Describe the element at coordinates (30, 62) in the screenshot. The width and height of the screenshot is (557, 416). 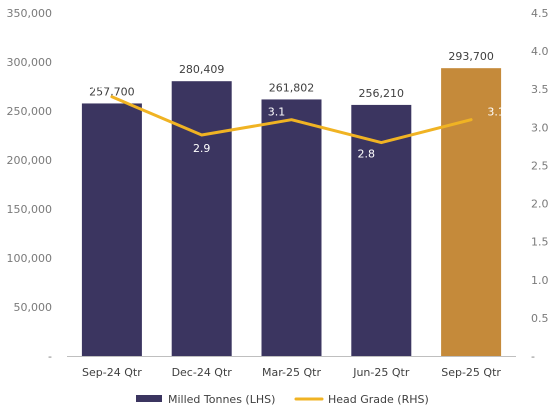
I see `left-axis-tick-label: 300,000` at that location.